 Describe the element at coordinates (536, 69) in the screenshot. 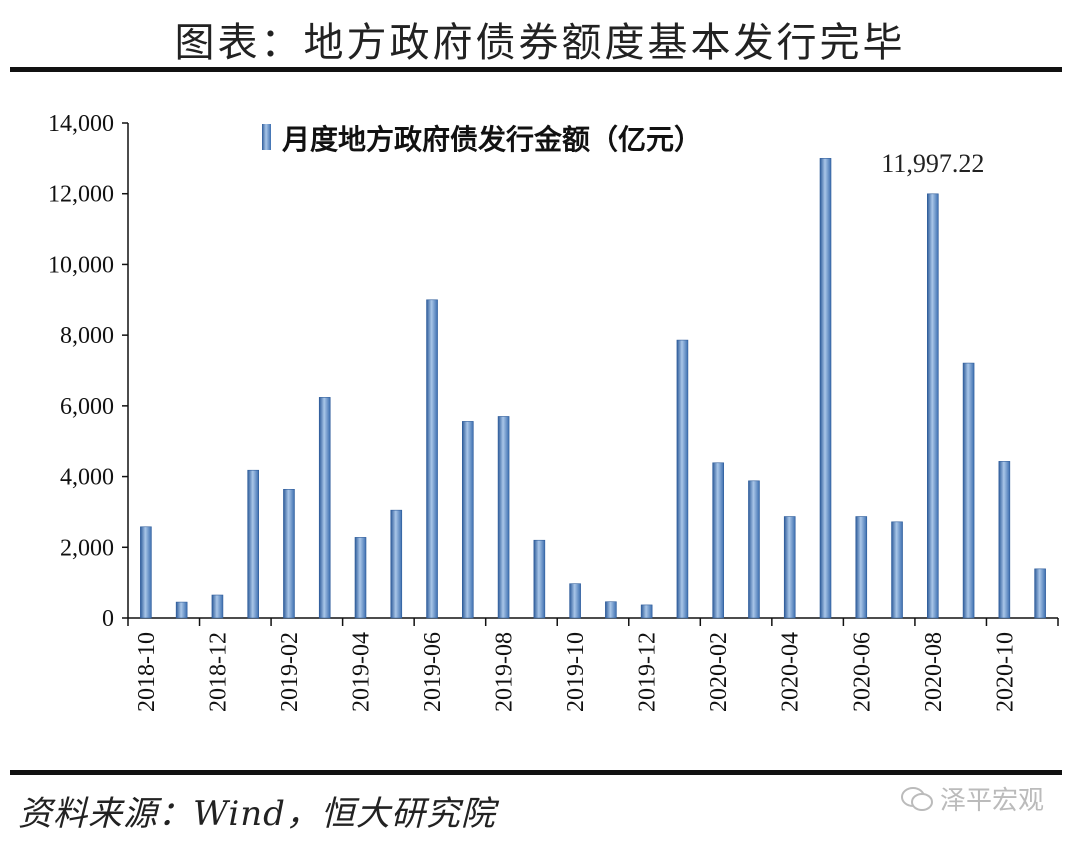

I see `top-rule` at that location.